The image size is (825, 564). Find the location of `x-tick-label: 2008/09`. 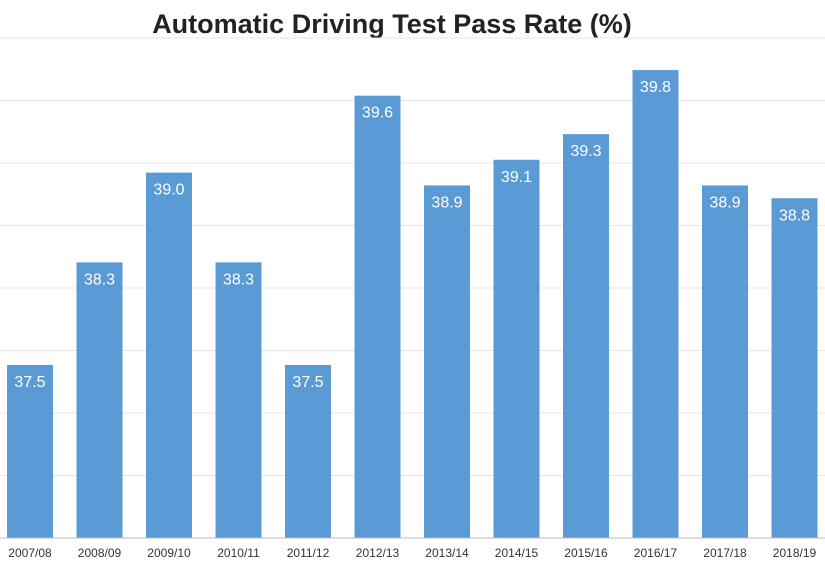

x-tick-label: 2008/09 is located at coordinates (100, 553).